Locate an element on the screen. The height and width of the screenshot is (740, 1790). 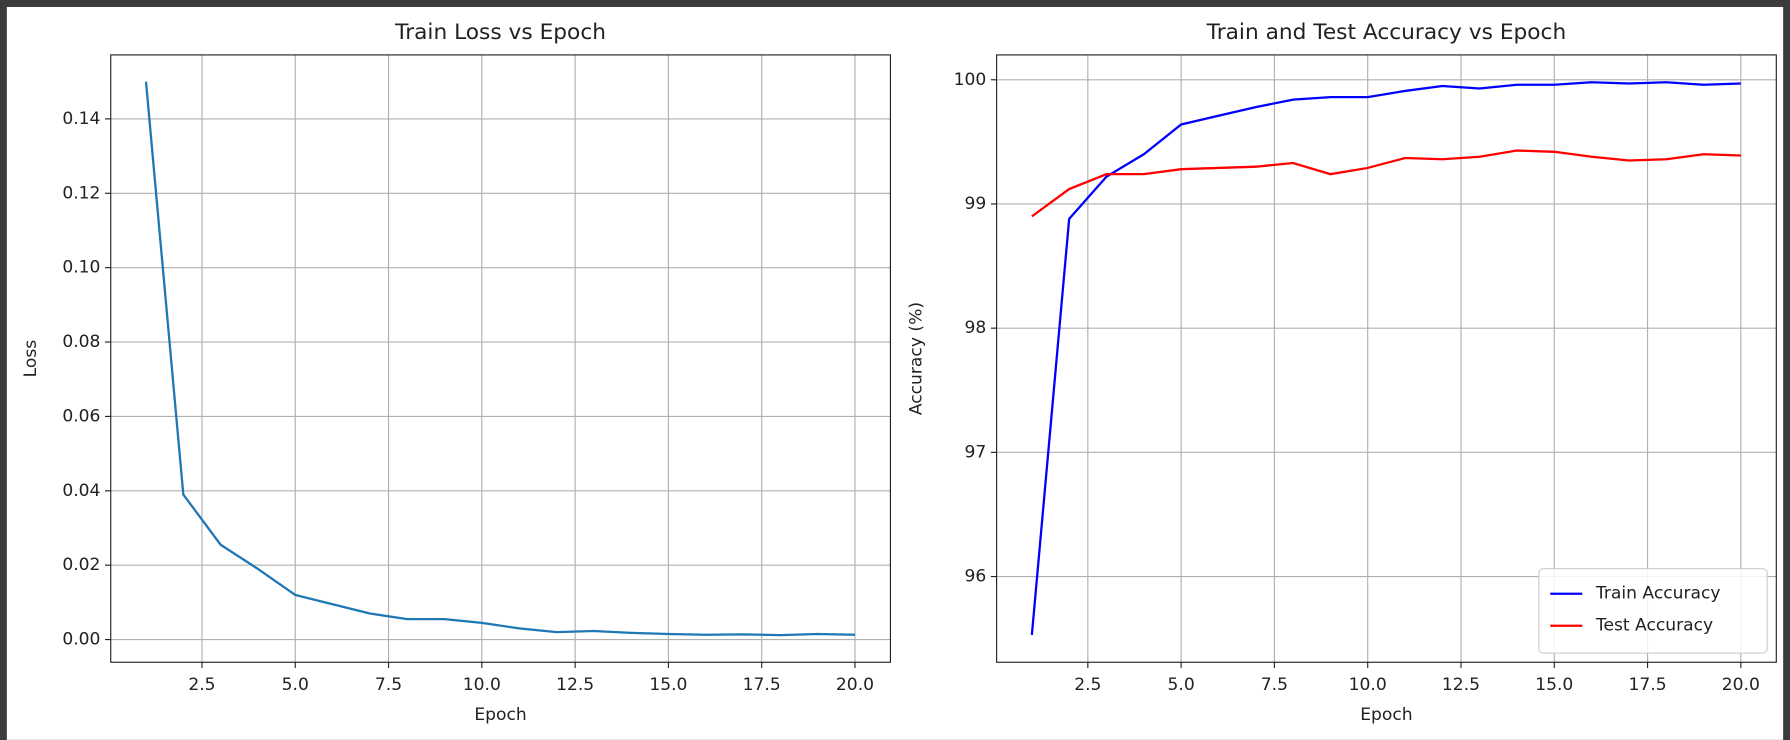
y-axis-label: Accuracy (%) is located at coordinates (917, 358).